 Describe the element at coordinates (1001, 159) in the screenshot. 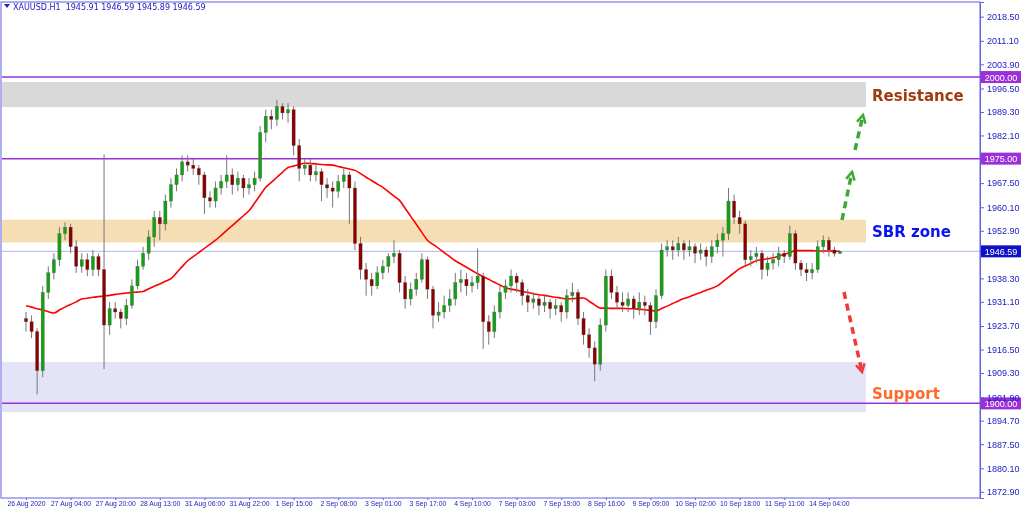

I see `ref-line-label: 1975.00` at that location.